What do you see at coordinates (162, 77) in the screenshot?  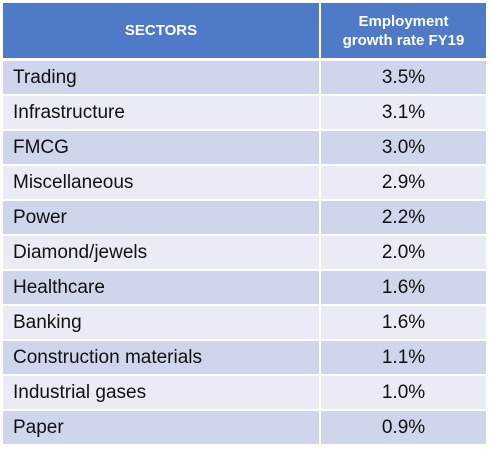 I see `sector-name: Trading` at bounding box center [162, 77].